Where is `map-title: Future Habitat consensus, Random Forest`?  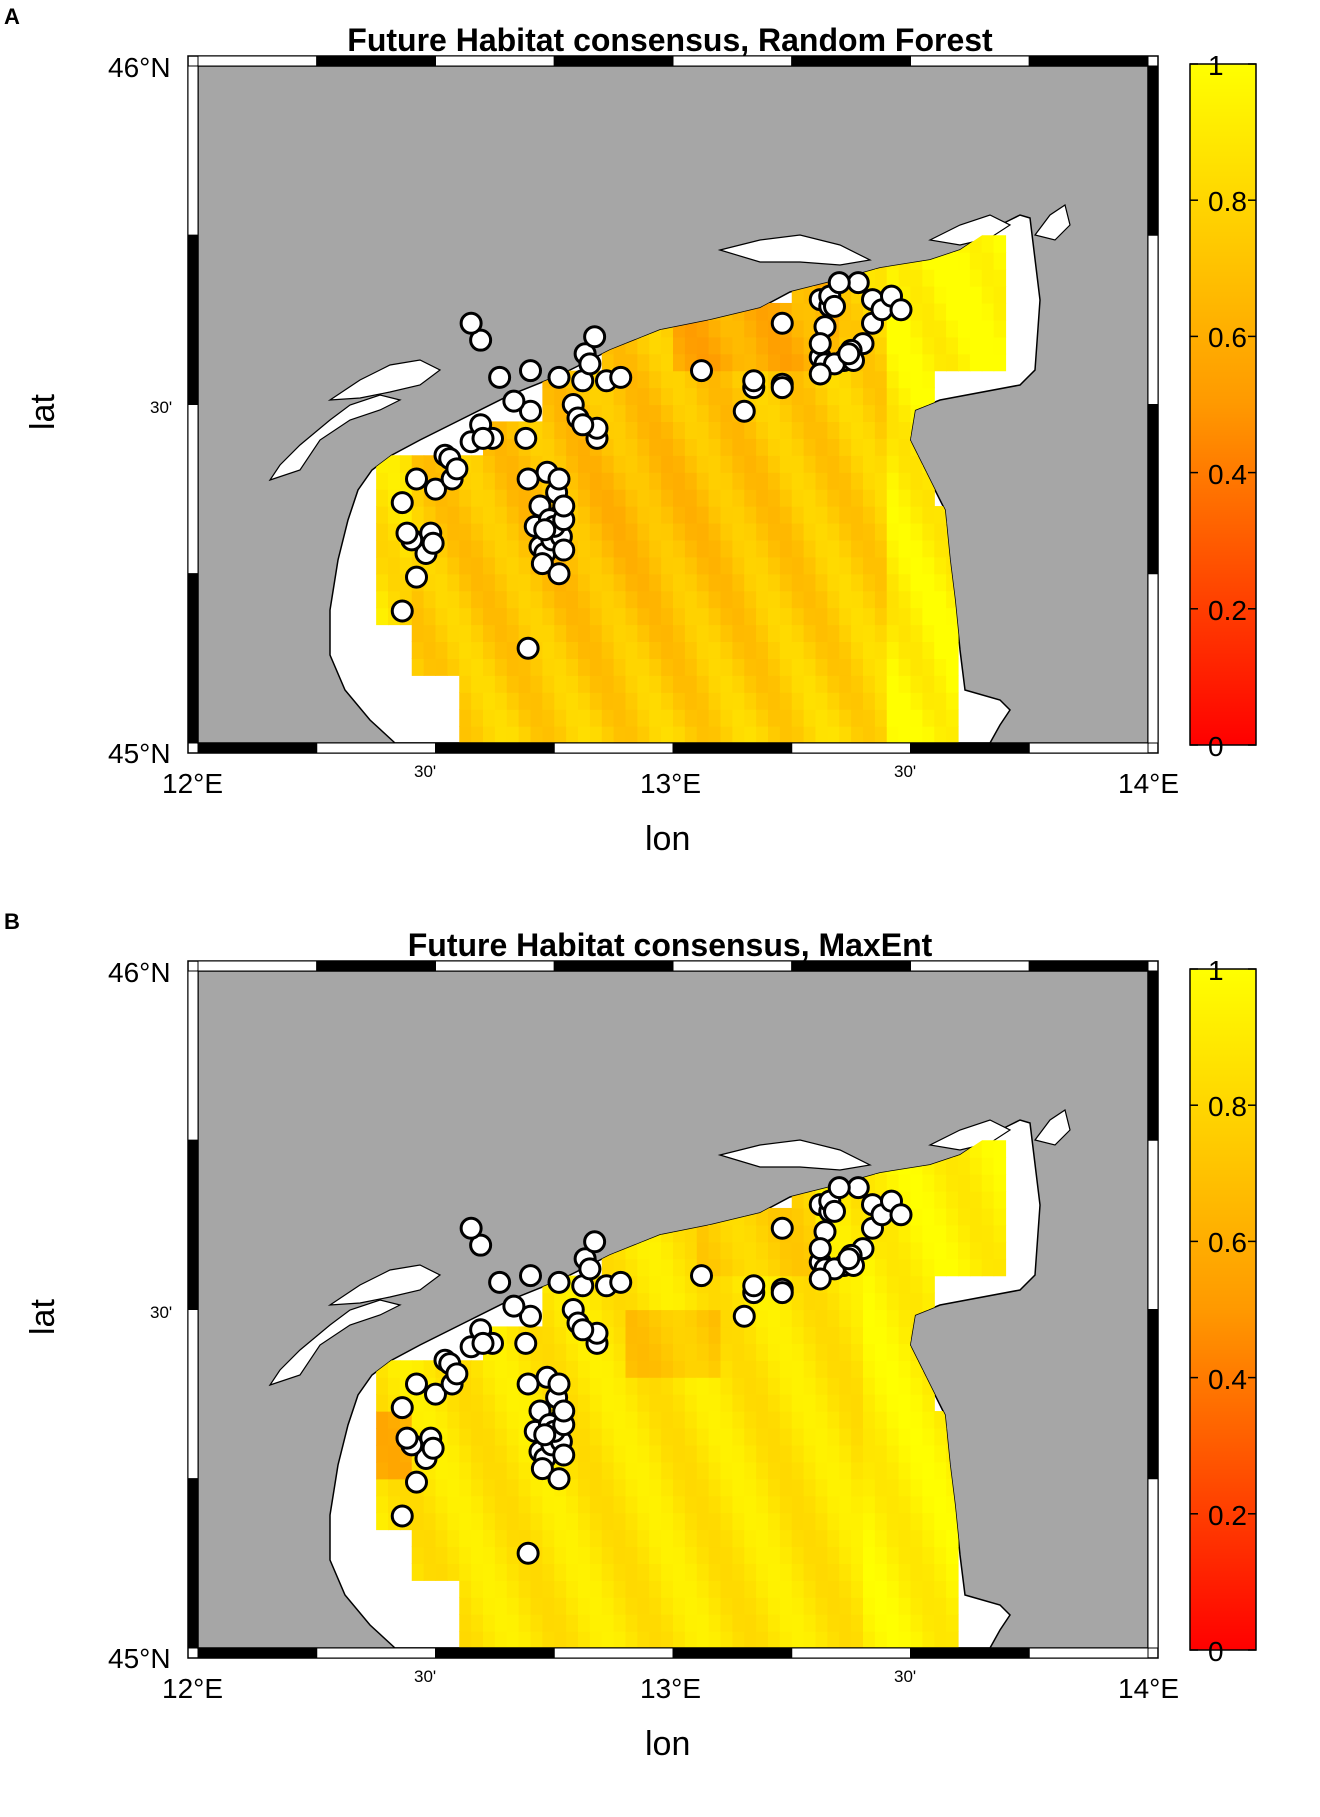
map-title: Future Habitat consensus, Random Forest is located at coordinates (670, 40).